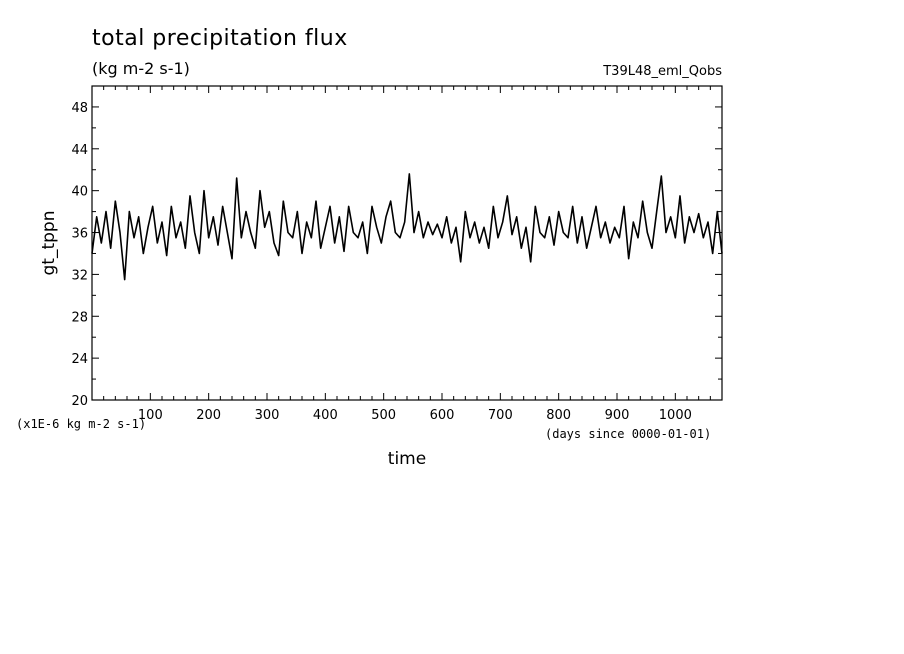 The width and height of the screenshot is (904, 654). What do you see at coordinates (141, 68) in the screenshot?
I see `chart-subtitle: (kg m-2 s-1)` at bounding box center [141, 68].